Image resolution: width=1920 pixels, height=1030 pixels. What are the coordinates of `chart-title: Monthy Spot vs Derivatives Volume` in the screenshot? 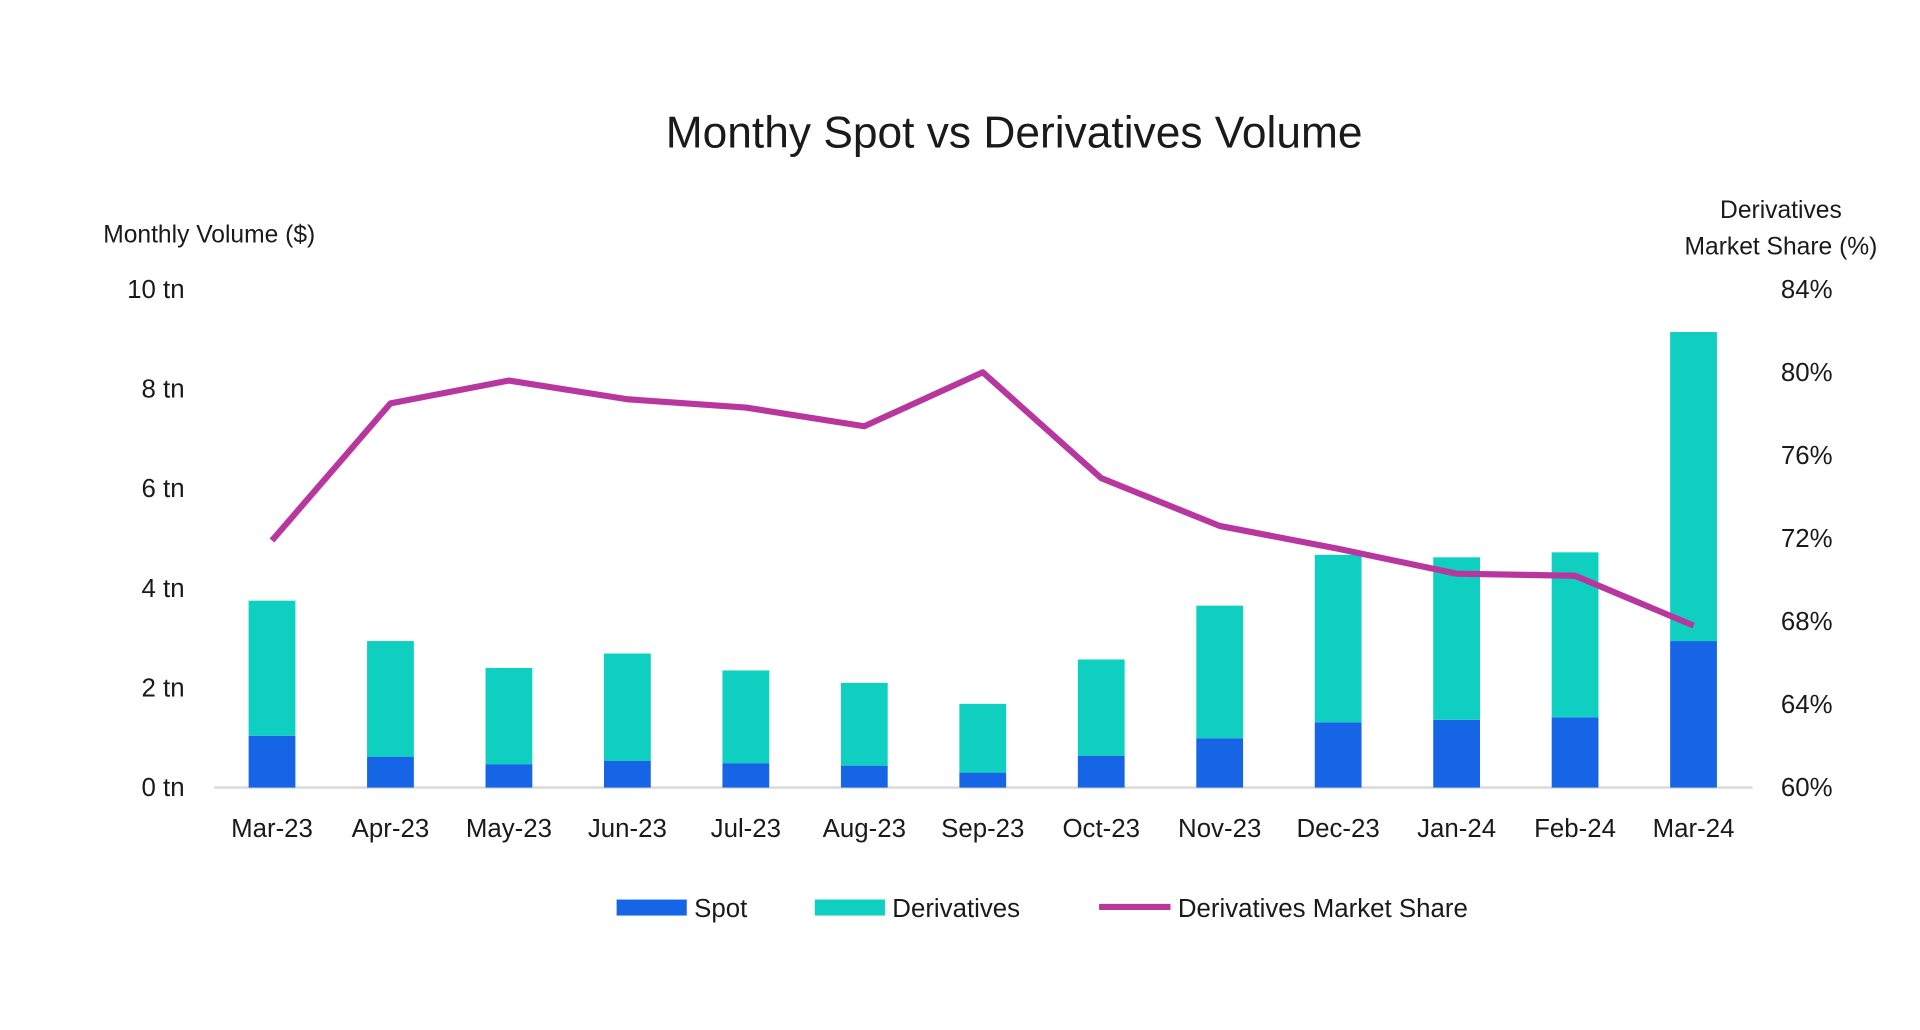 It's located at (1014, 133).